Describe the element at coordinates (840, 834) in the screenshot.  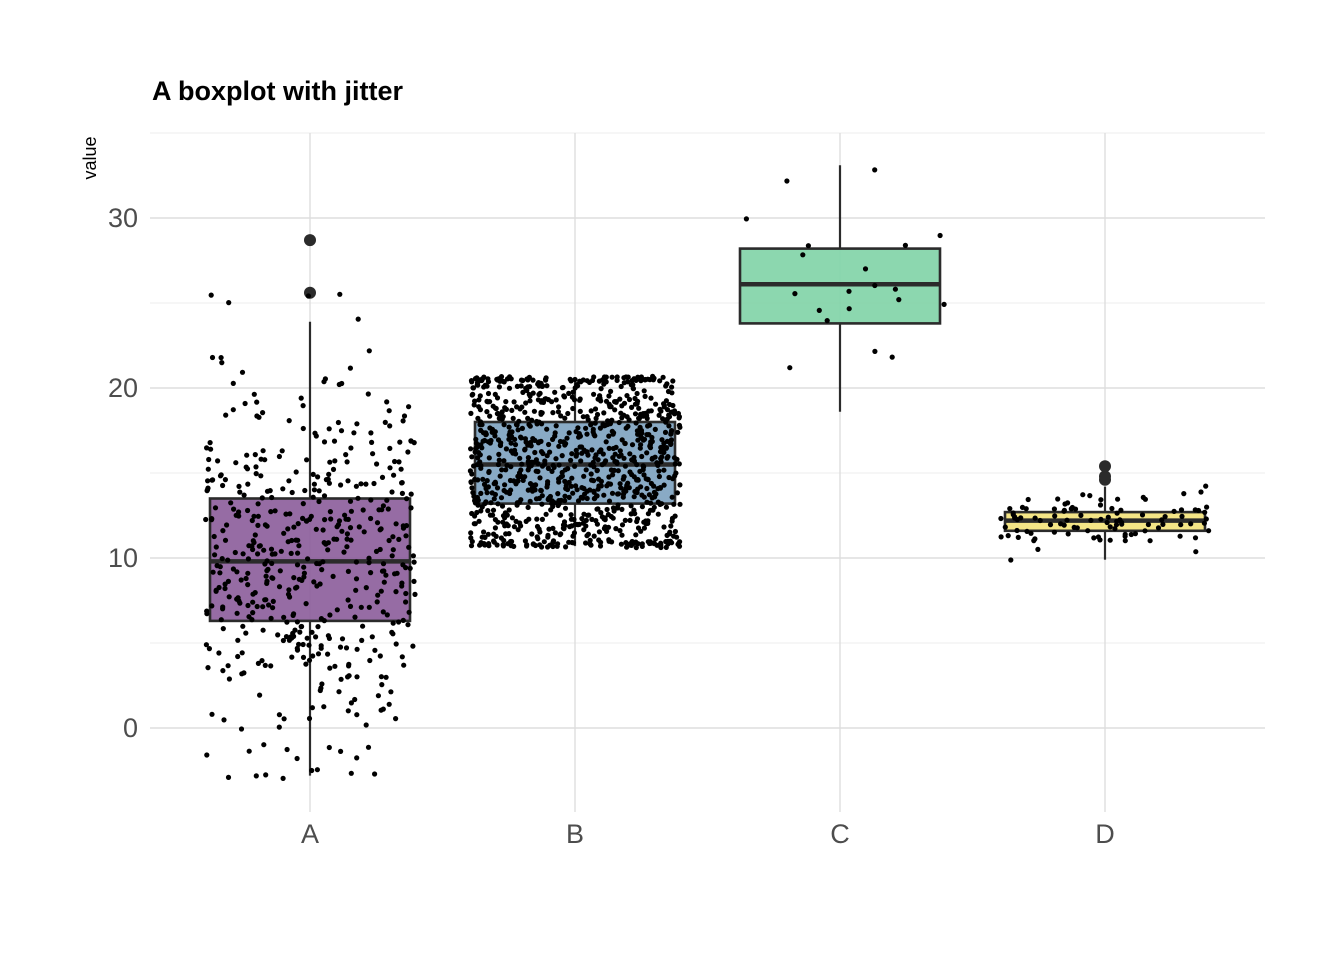
I see `x-tick-label: C` at that location.